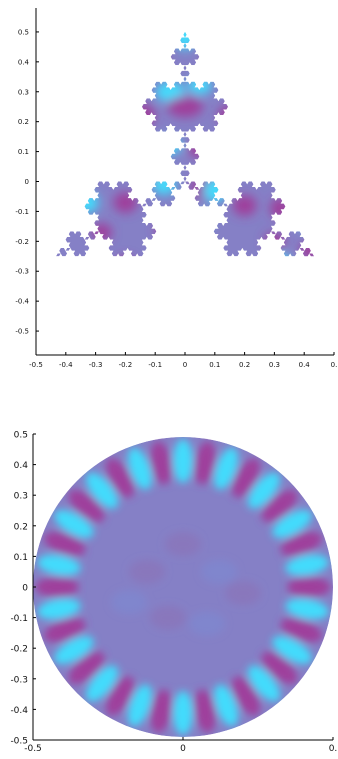  Describe the element at coordinates (305, 365) in the screenshot. I see `x-tick-label: 0.4` at that location.